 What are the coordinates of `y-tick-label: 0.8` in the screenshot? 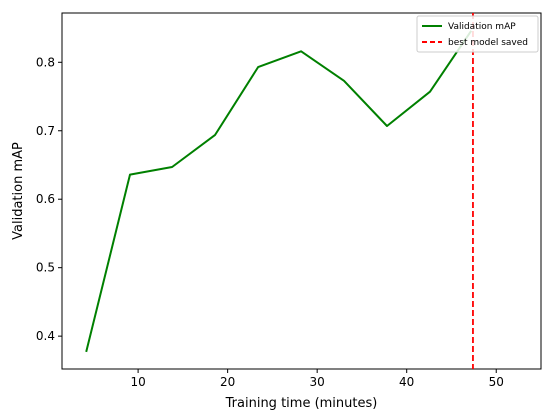 It's located at (45, 62).